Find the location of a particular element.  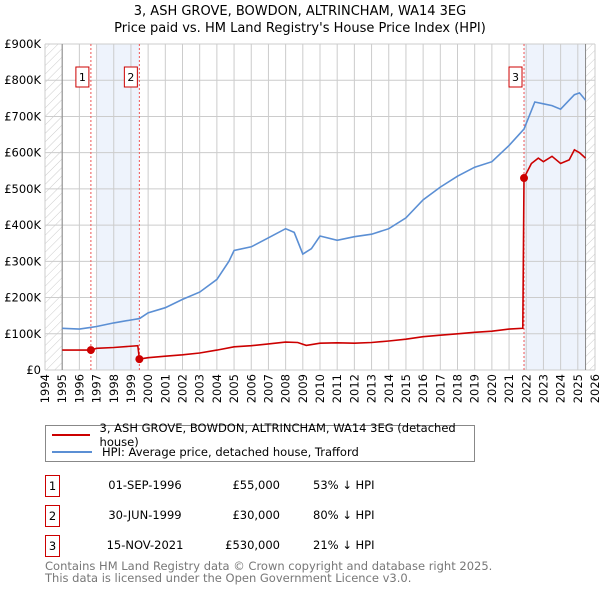

transaction-price: £30,000 is located at coordinates (256, 515).